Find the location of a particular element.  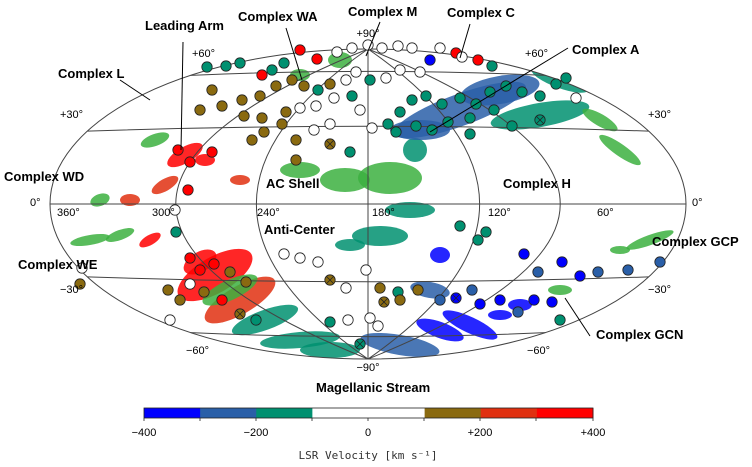

parallel-line is located at coordinates (368, 279).